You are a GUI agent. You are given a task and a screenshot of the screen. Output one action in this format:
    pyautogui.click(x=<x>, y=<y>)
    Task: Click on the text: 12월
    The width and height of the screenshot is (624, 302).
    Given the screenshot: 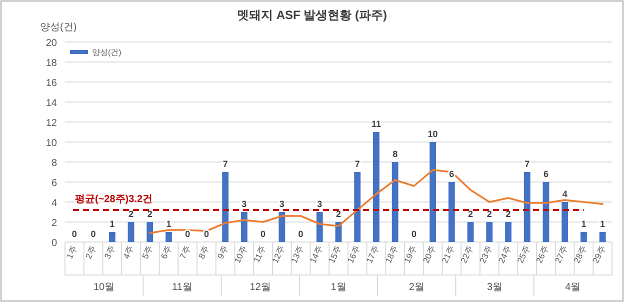 What is the action you would take?
    pyautogui.click(x=260, y=287)
    